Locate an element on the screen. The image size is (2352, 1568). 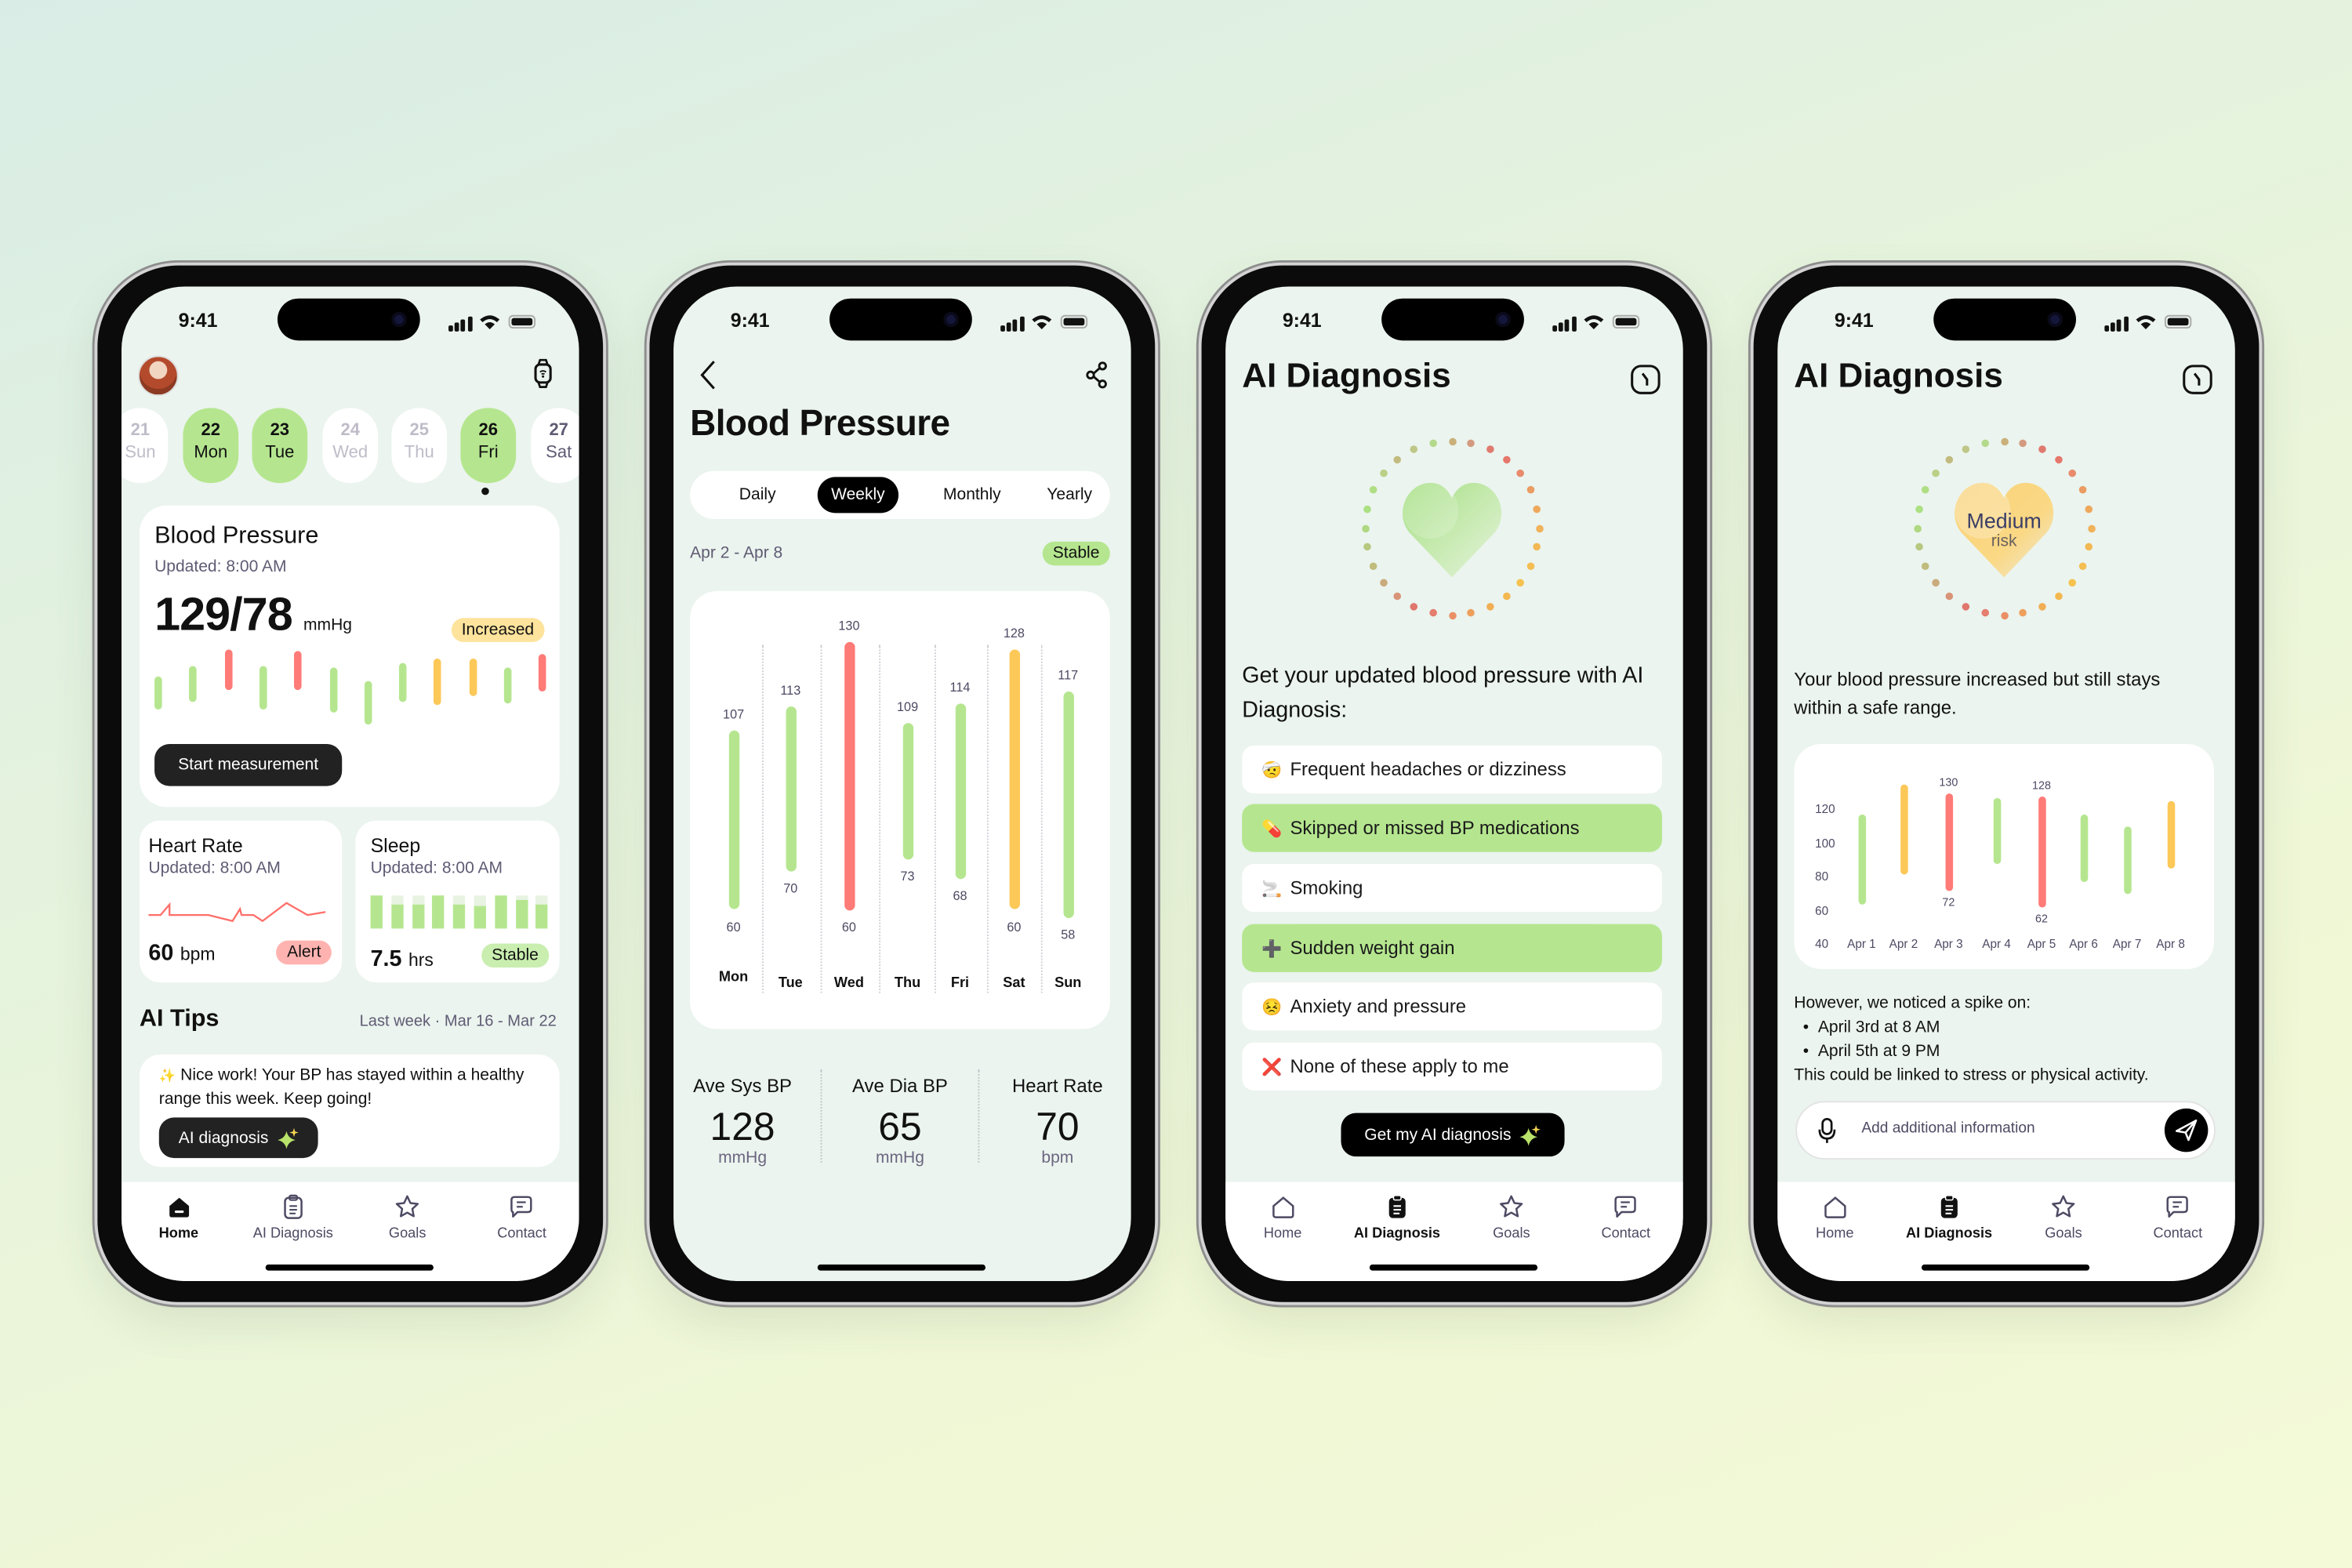
date-pill-24: 24 Wed is located at coordinates (350, 446).